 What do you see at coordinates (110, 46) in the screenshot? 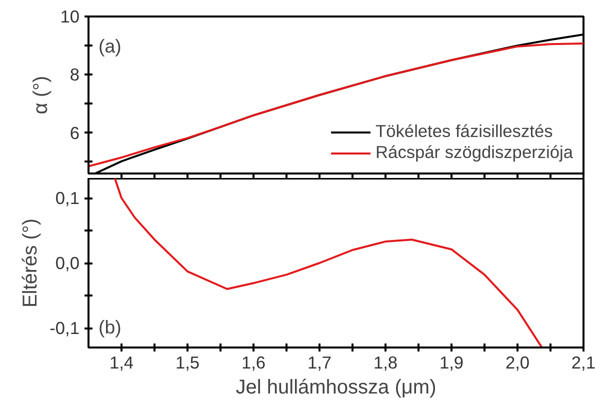
I see `annotation: (a)` at bounding box center [110, 46].